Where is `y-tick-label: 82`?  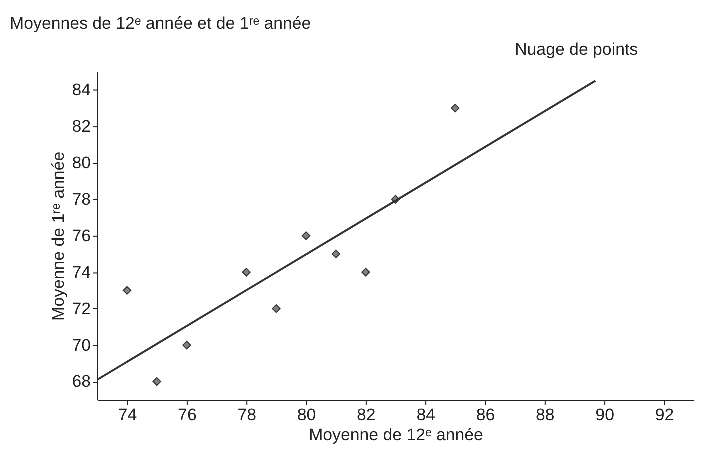
y-tick-label: 82 is located at coordinates (81, 126).